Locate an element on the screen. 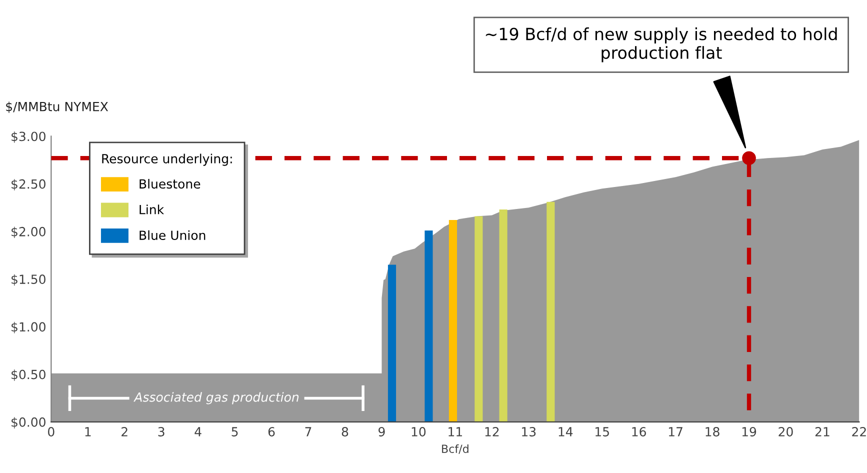 The image size is (867, 473). x-tick-label: 20 is located at coordinates (785, 431).